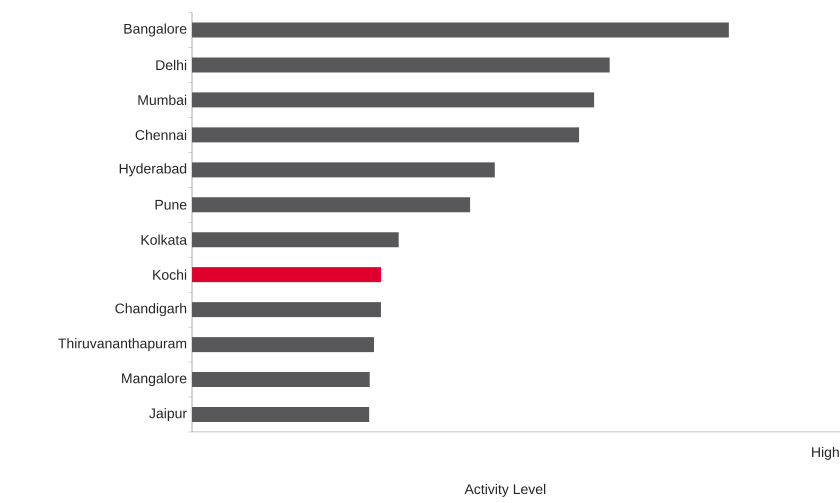  I want to click on y-tick-label: Bangalore, so click(155, 30).